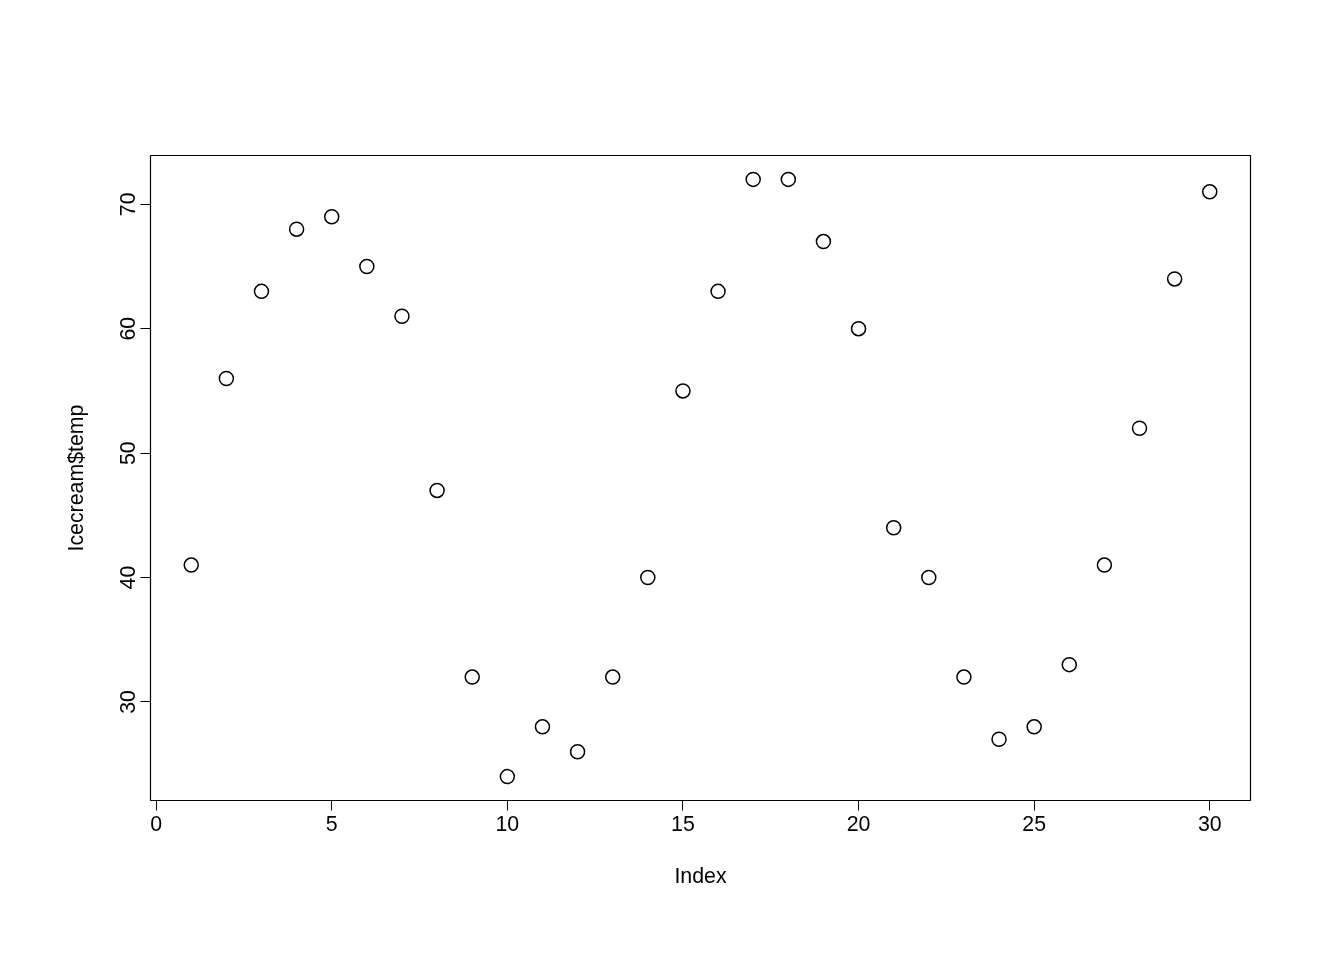 The image size is (1344, 960). I want to click on x-tick-label: 10, so click(507, 823).